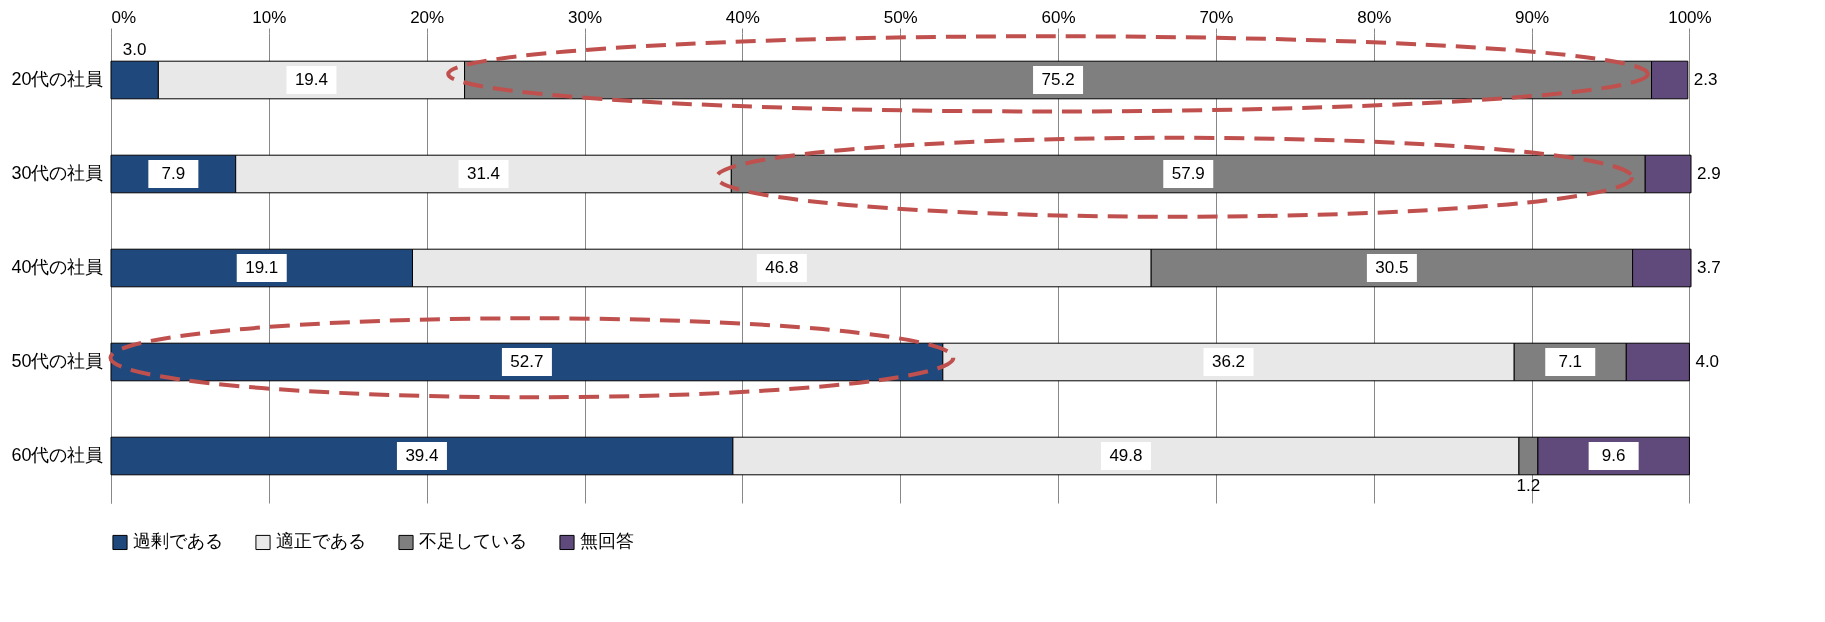  Describe the element at coordinates (1707, 361) in the screenshot. I see `data-label: 4.0` at that location.